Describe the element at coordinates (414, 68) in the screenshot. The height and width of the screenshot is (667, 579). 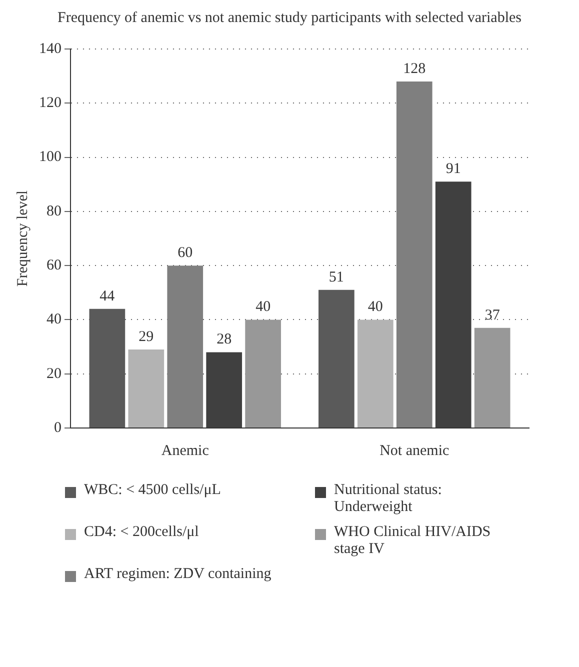
I see `data-label: 128` at that location.